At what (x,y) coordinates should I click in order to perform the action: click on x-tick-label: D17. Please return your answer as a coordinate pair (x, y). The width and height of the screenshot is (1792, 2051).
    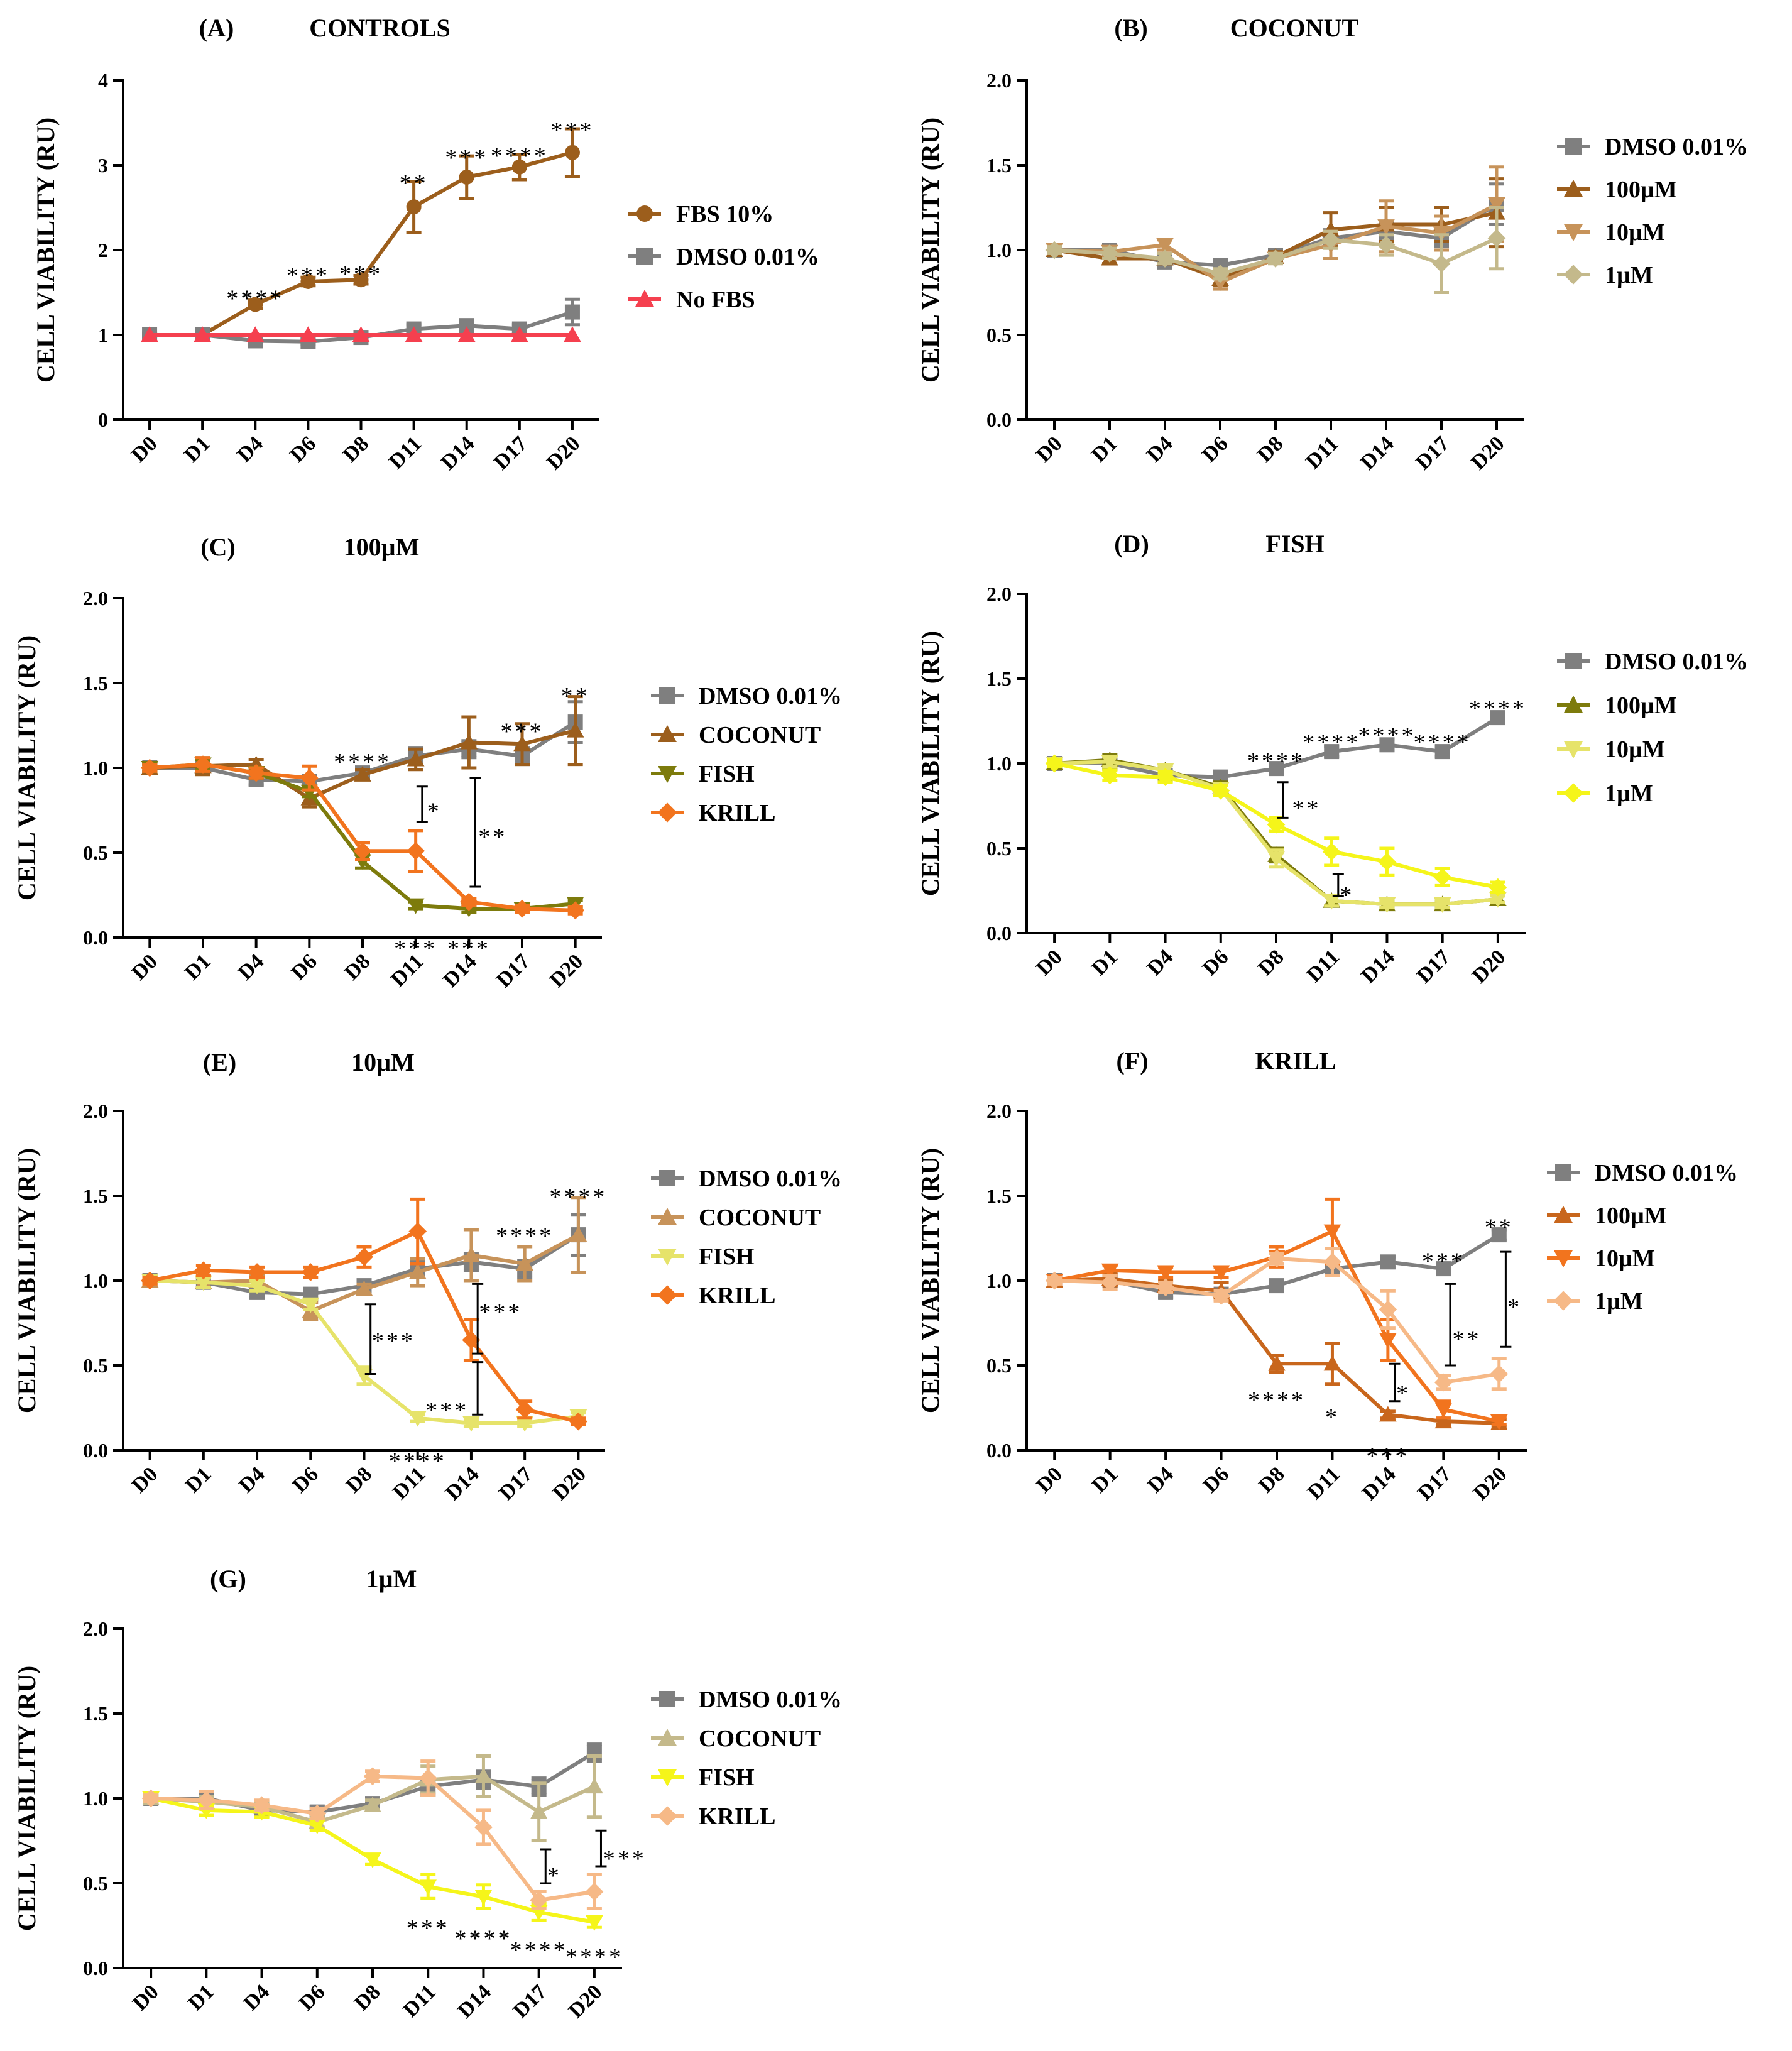
    Looking at the image, I should click on (513, 971).